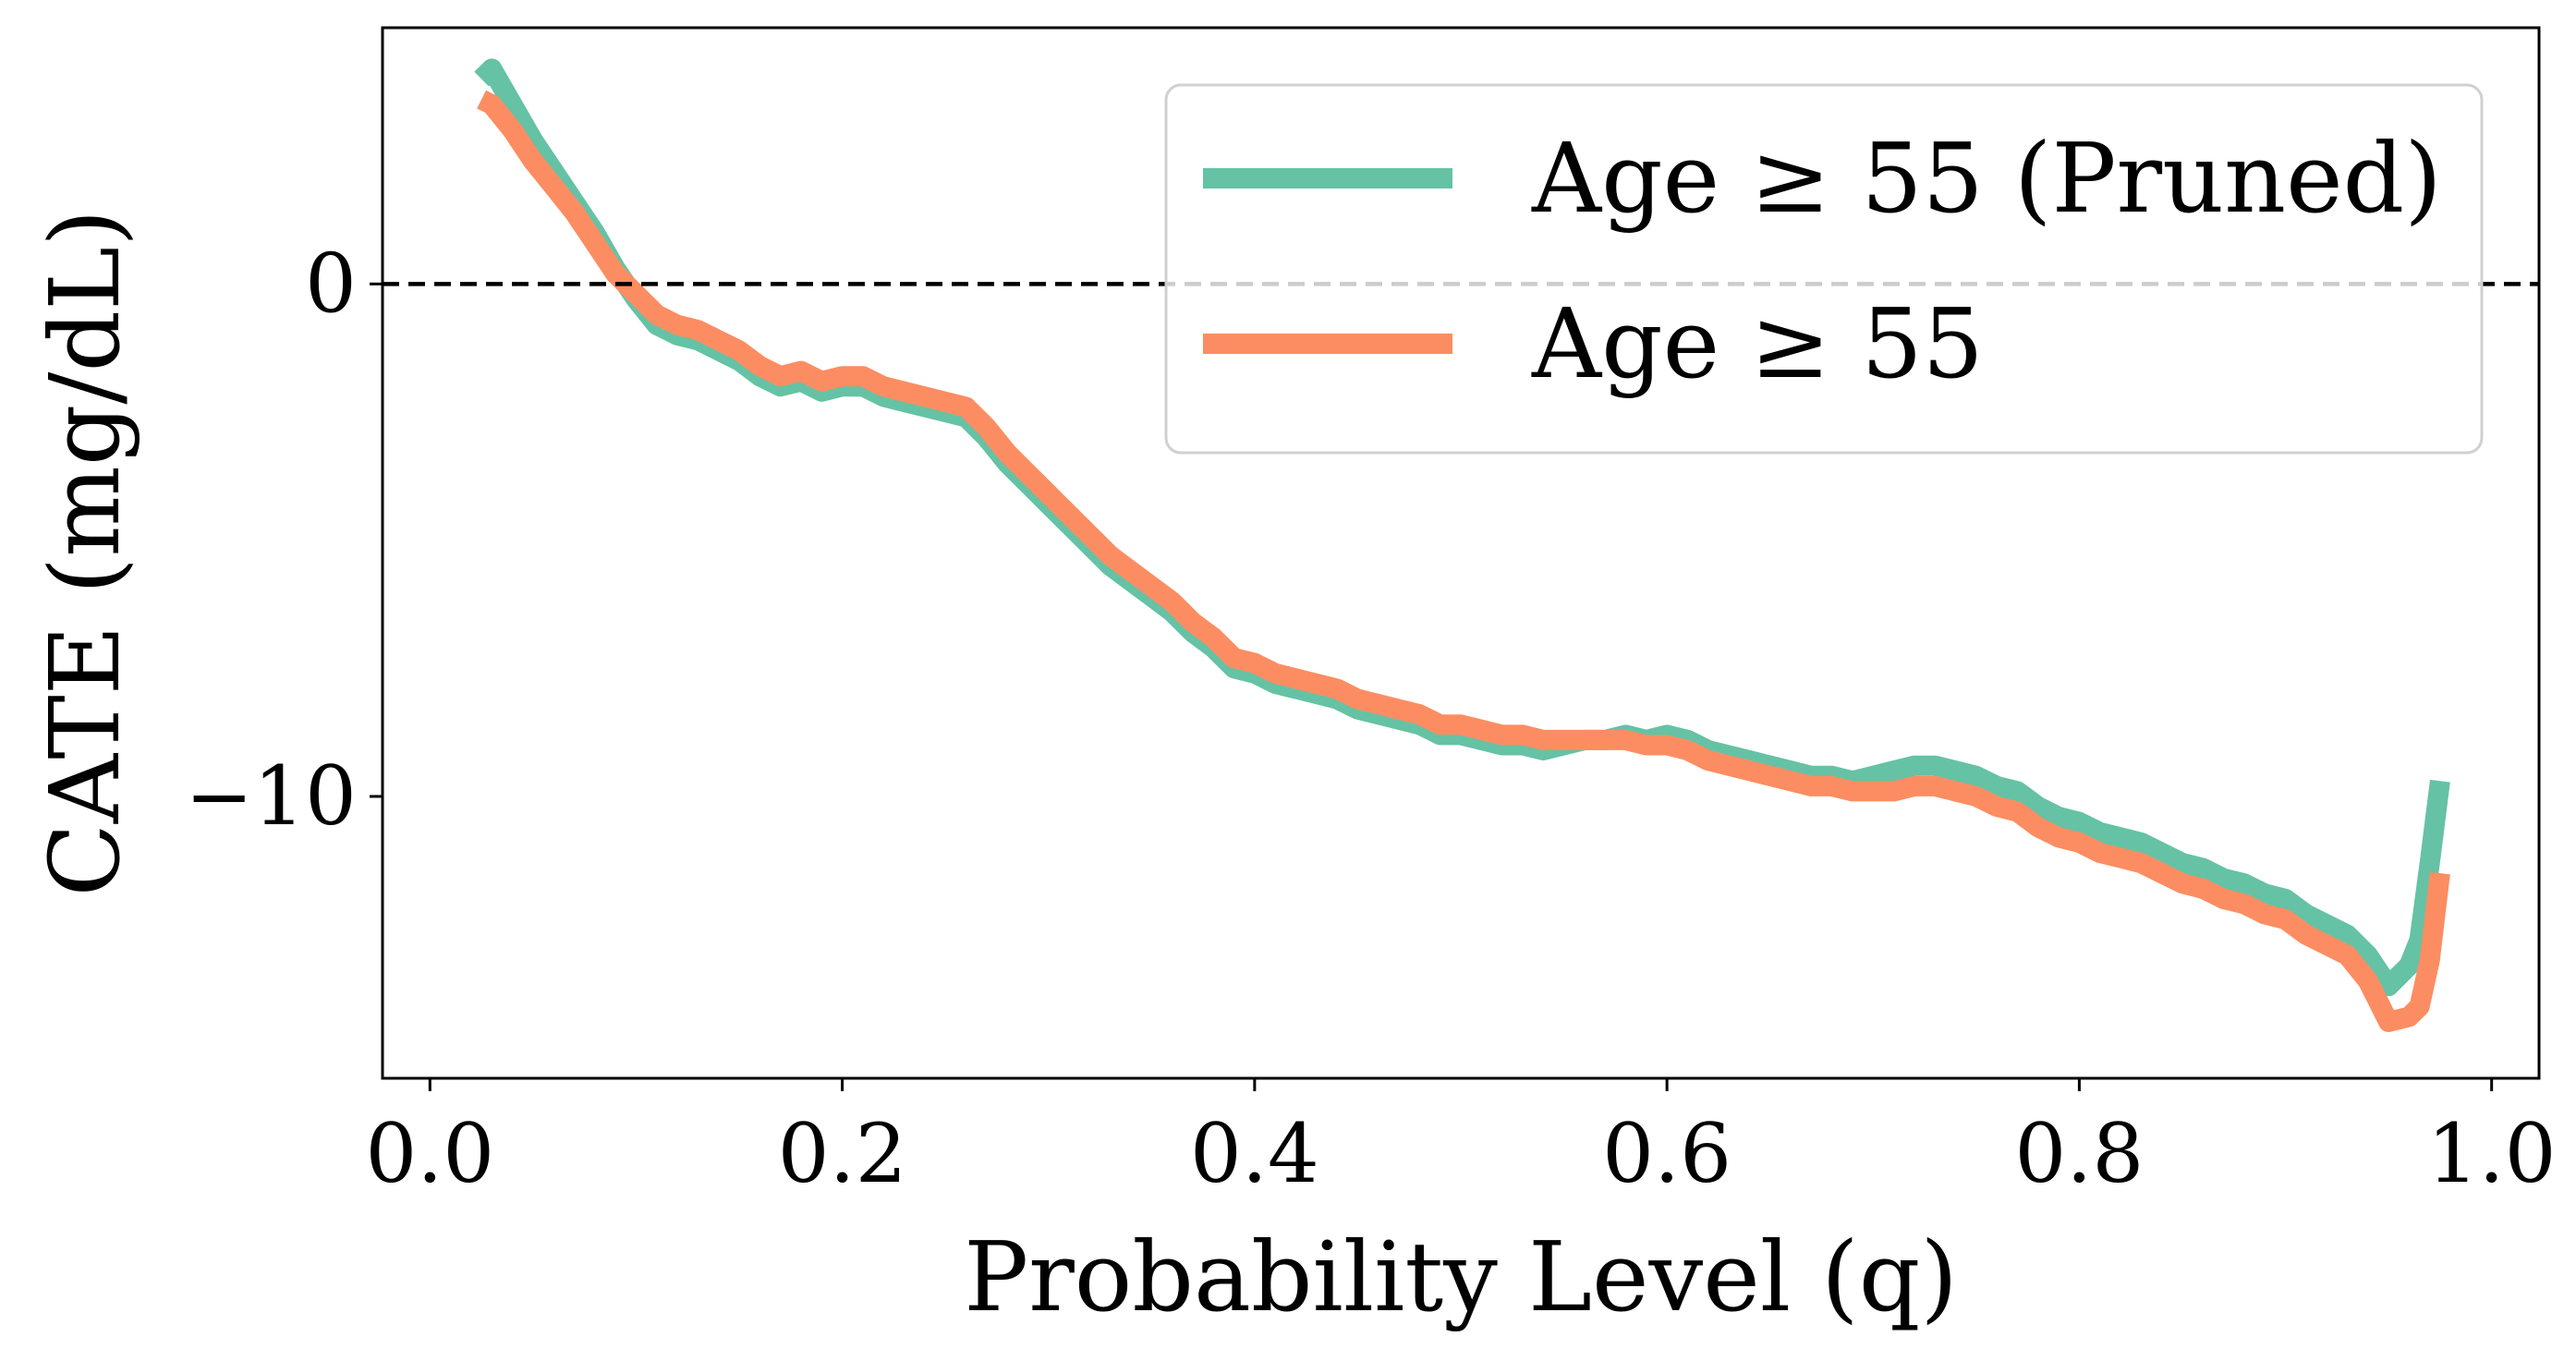 This screenshot has width=2576, height=1361. I want to click on x-tick-label: 1.0, so click(2492, 1153).